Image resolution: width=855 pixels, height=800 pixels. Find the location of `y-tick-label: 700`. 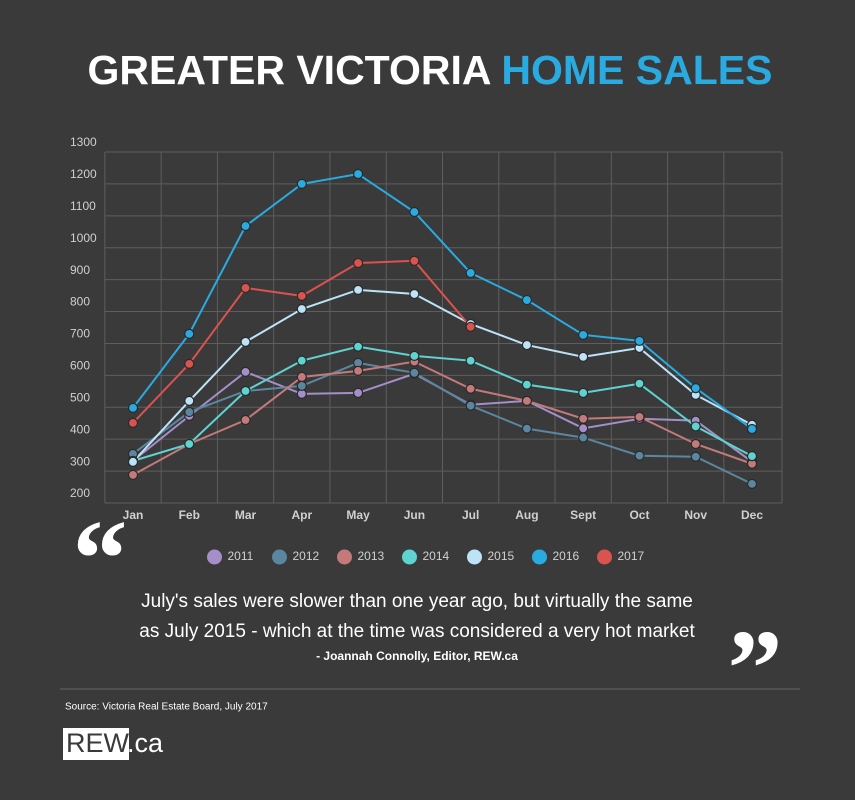

y-tick-label: 700 is located at coordinates (80, 334).